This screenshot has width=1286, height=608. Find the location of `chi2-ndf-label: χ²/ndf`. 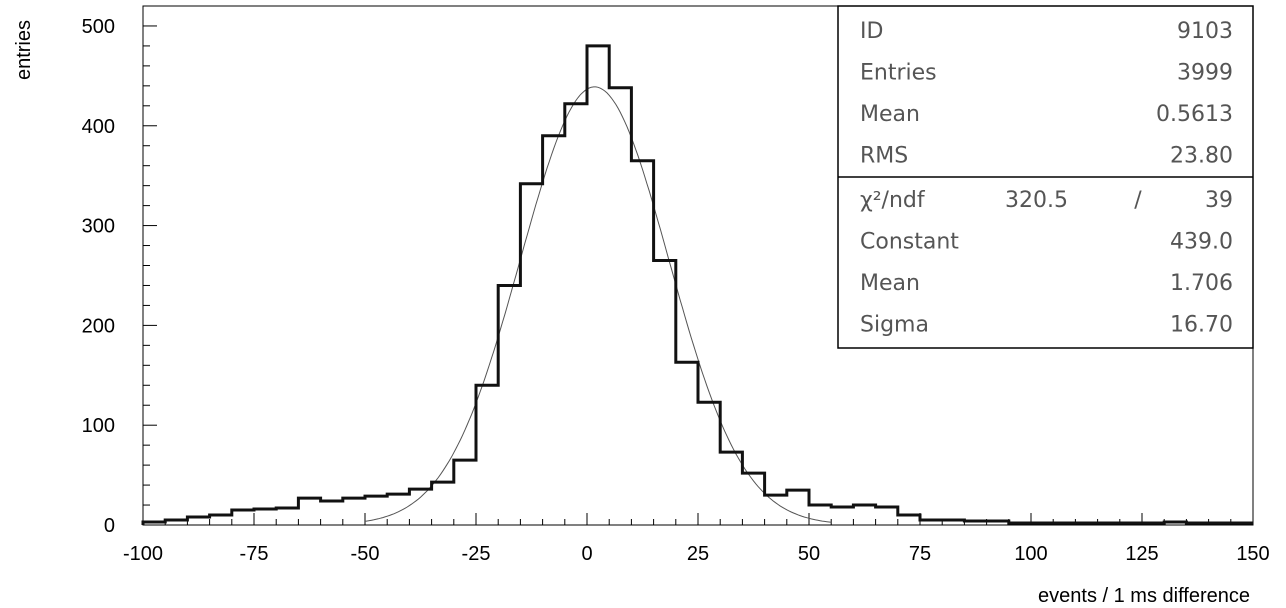

chi2-ndf-label: χ²/ndf is located at coordinates (893, 200).